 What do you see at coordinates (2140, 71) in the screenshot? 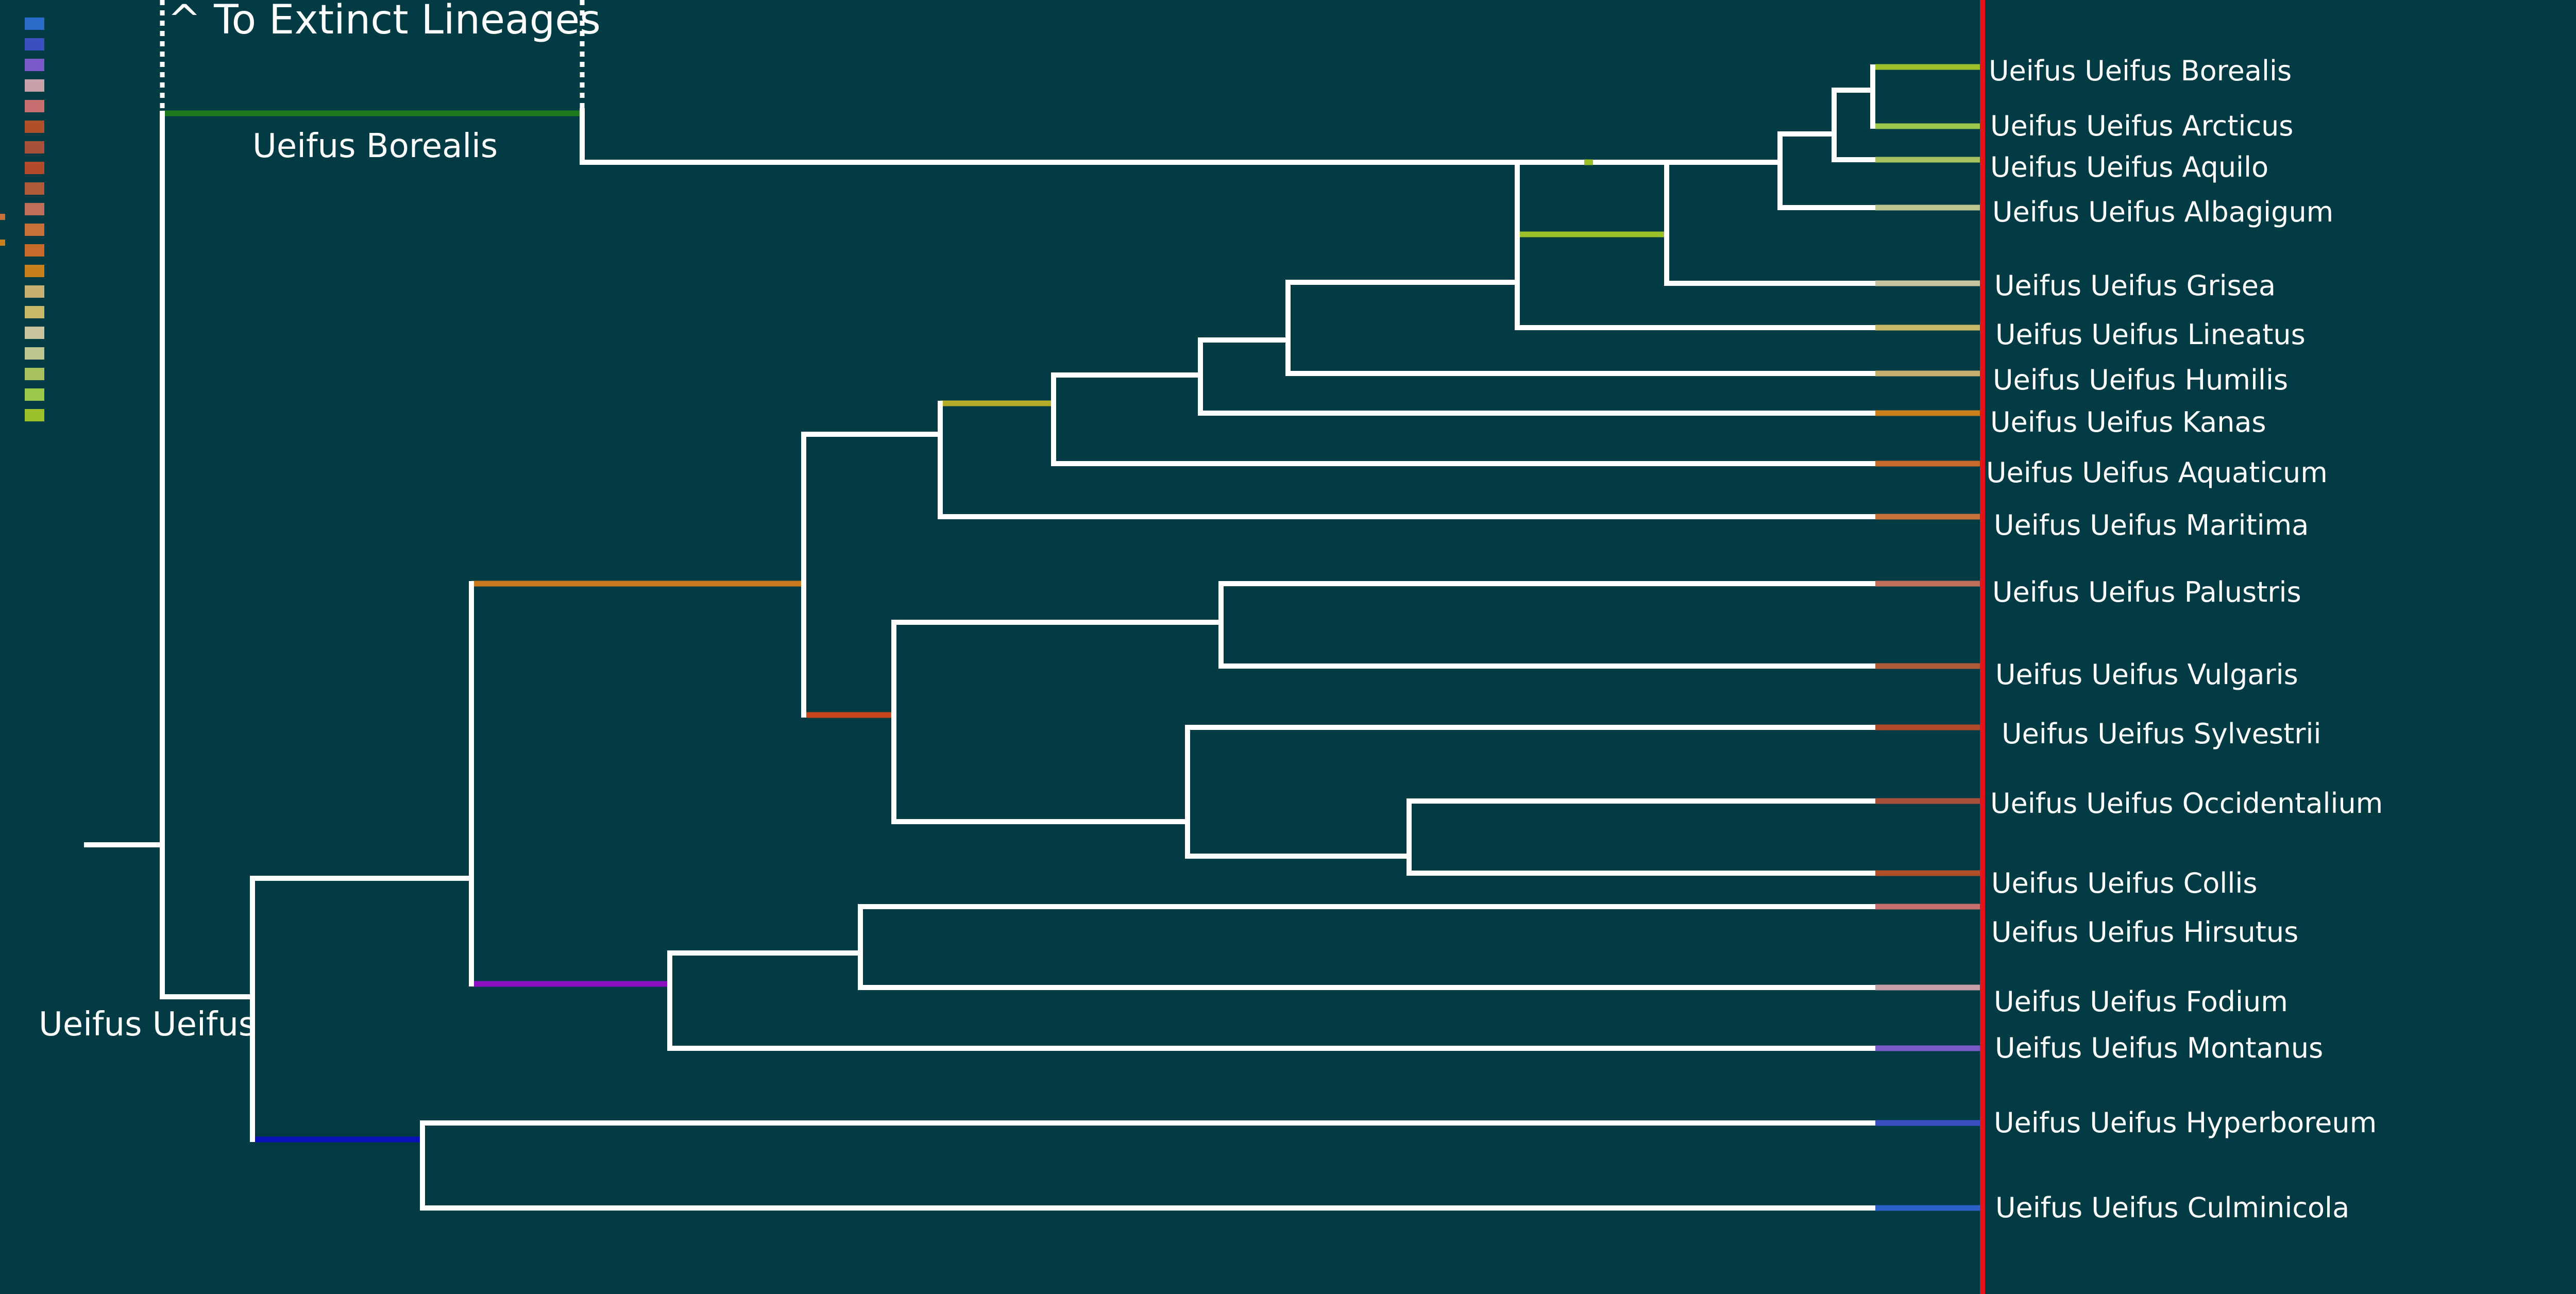
I see `tip-label: Ueifus Ueifus Borealis` at bounding box center [2140, 71].